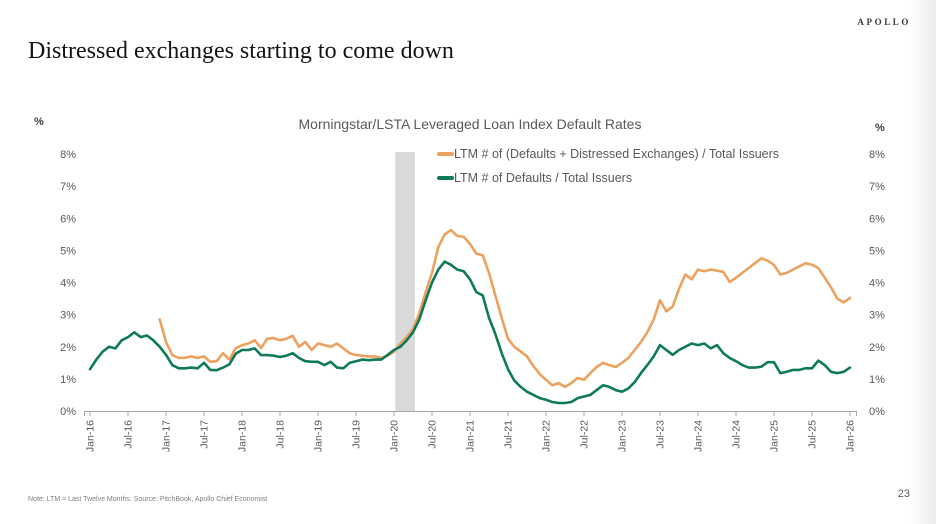 This screenshot has height=524, width=936. I want to click on x-axis-label: Jan-24, so click(699, 436).